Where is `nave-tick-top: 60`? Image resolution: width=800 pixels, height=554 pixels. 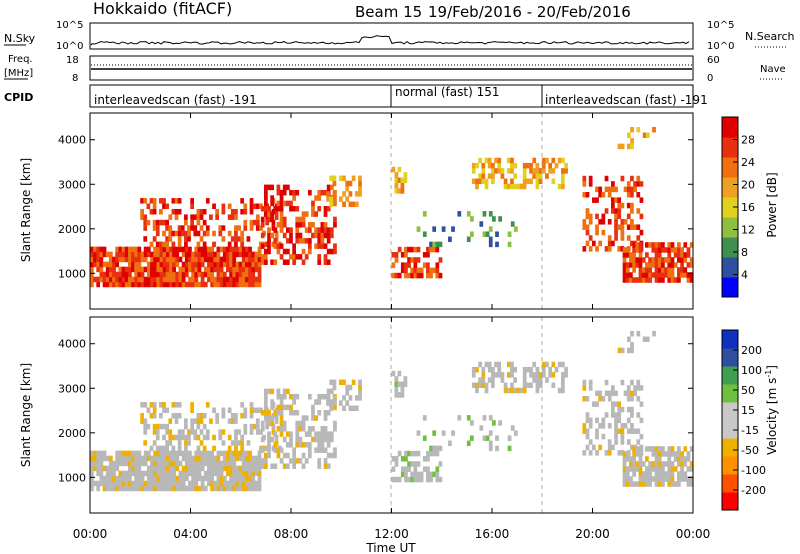 nave-tick-top: 60 is located at coordinates (713, 60).